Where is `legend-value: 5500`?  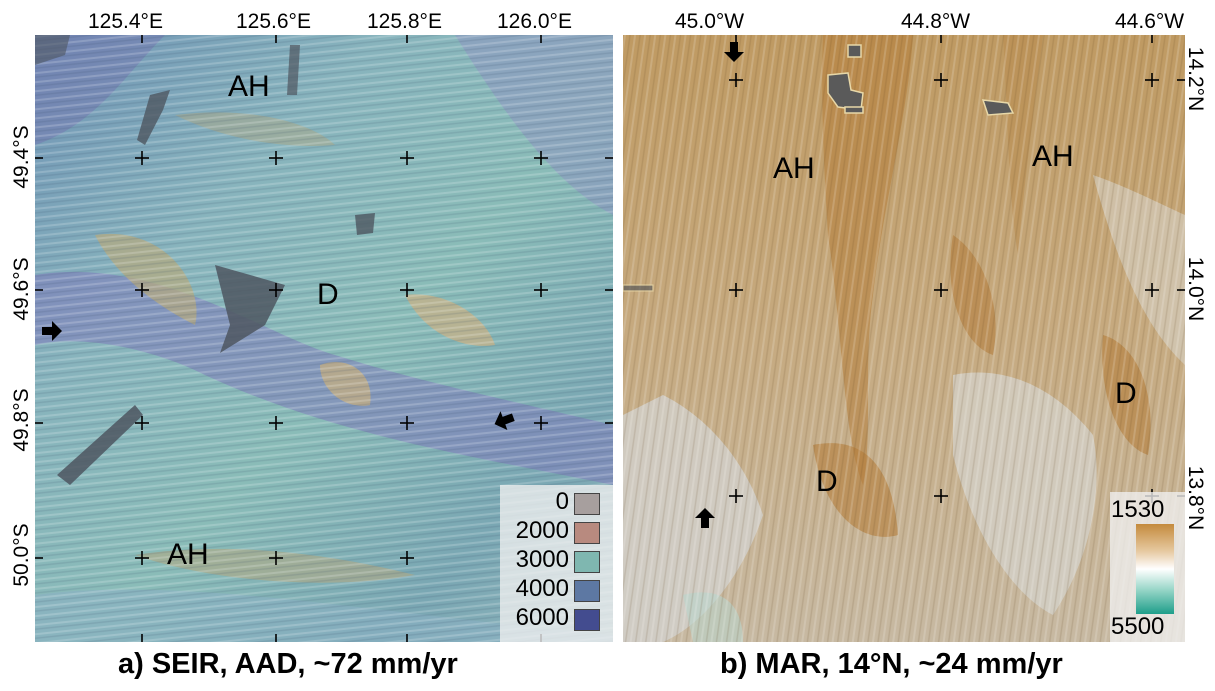
legend-value: 5500 is located at coordinates (1138, 626).